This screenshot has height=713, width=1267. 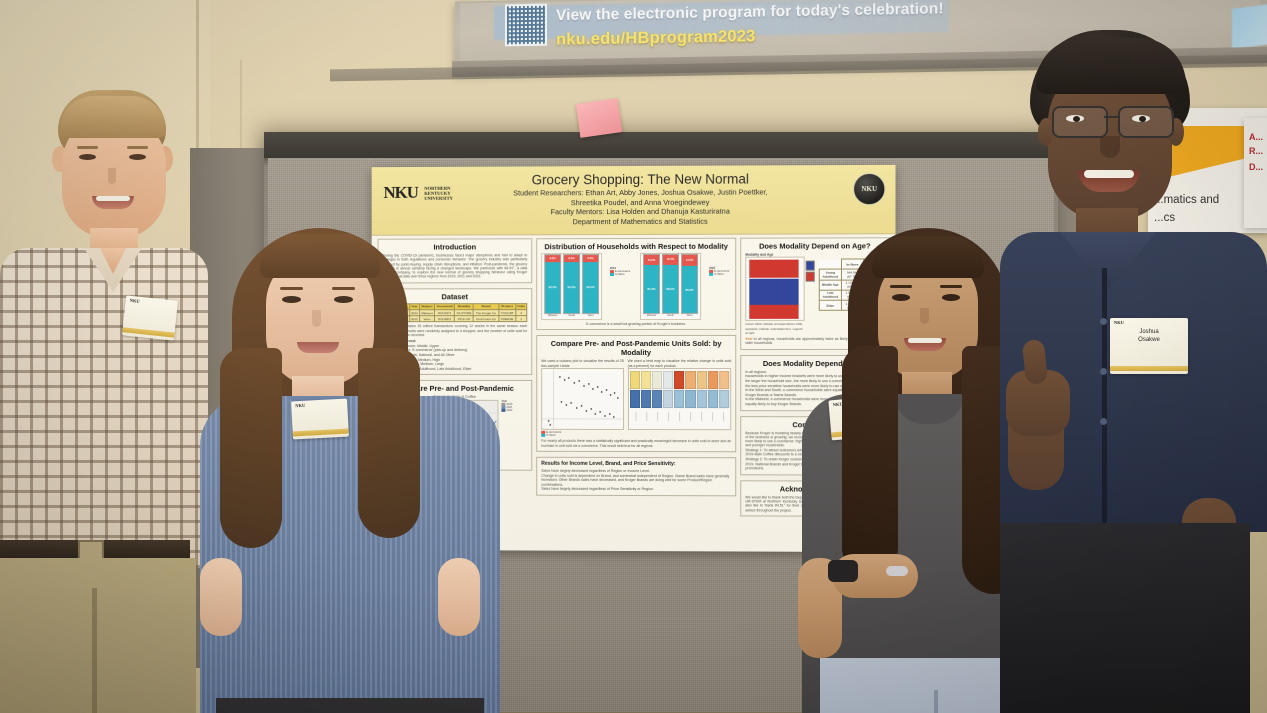 What do you see at coordinates (1187, 200) in the screenshot?
I see `bg-poster-1-line1: ...matics and` at bounding box center [1187, 200].